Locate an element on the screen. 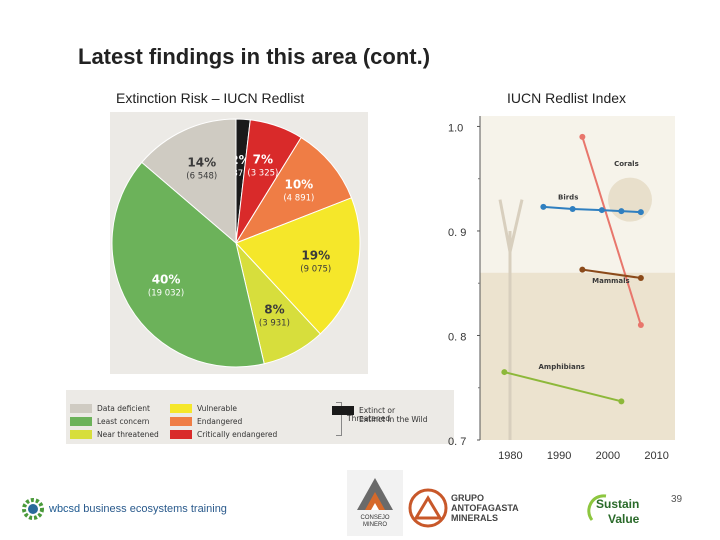 The height and width of the screenshot is (540, 720). series-label-mammals: Mammals is located at coordinates (611, 281).